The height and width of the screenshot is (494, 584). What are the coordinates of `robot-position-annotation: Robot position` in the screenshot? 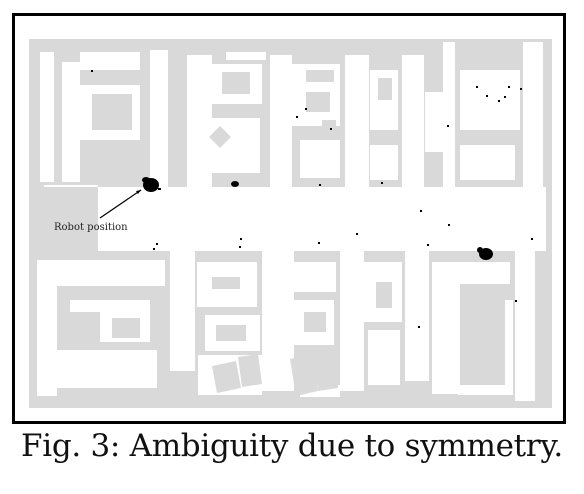 It's located at (98, 211).